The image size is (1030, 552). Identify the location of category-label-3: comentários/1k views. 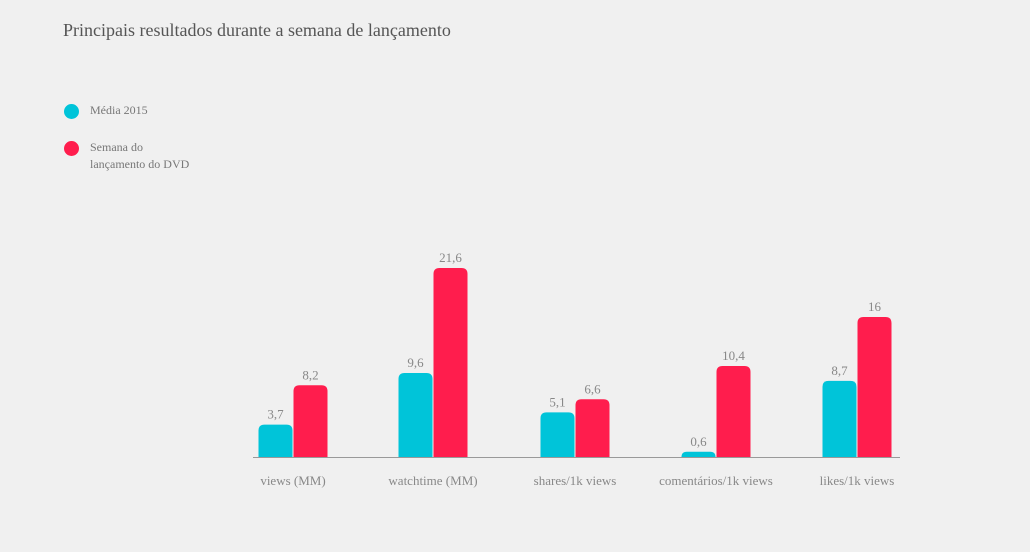
(716, 480).